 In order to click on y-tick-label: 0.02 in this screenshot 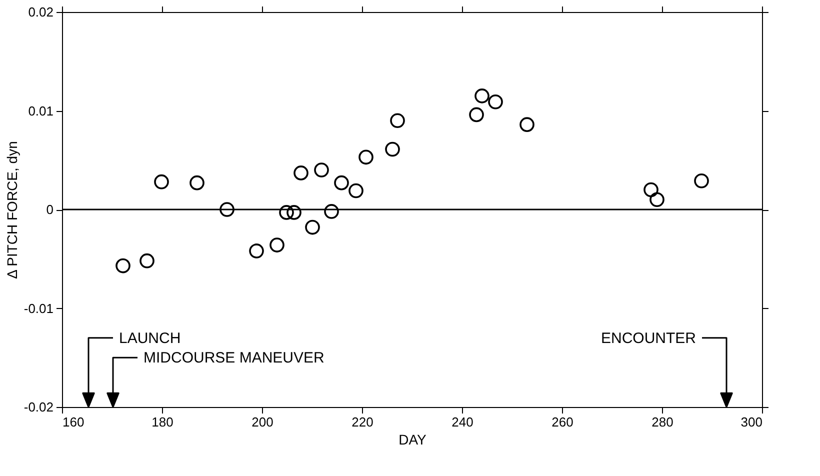, I will do `click(41, 12)`.